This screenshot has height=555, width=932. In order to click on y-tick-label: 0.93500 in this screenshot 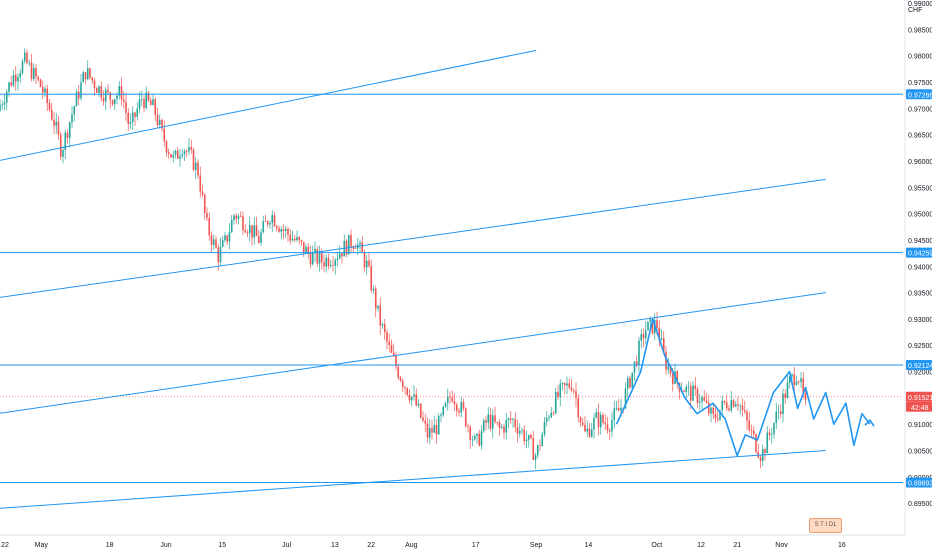, I will do `click(920, 294)`.